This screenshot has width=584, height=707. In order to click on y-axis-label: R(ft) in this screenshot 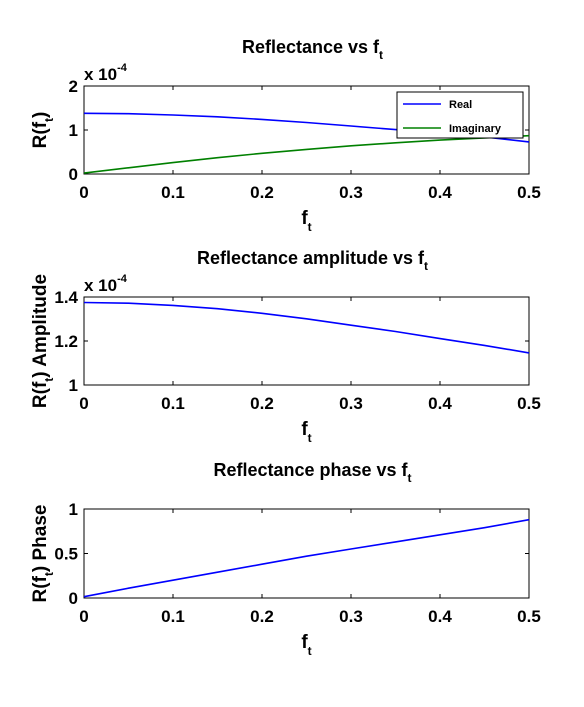, I will do `click(43, 130)`.